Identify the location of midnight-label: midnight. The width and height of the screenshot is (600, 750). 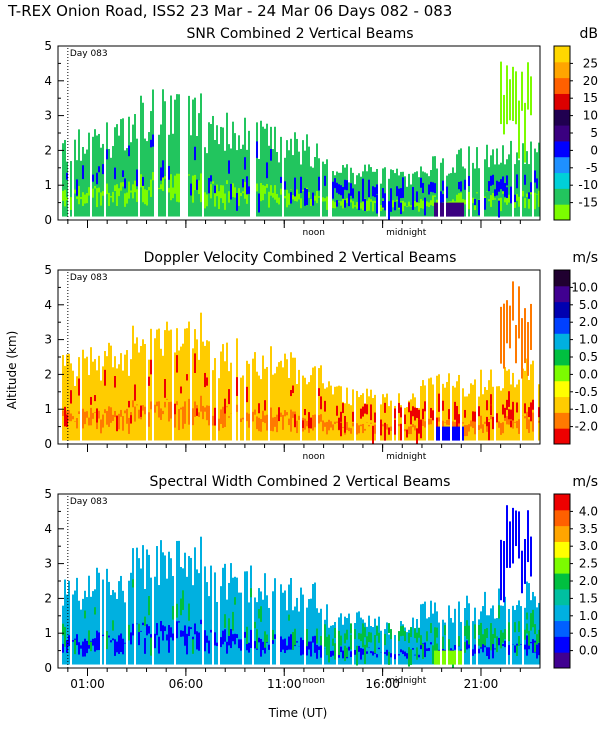
(406, 457).